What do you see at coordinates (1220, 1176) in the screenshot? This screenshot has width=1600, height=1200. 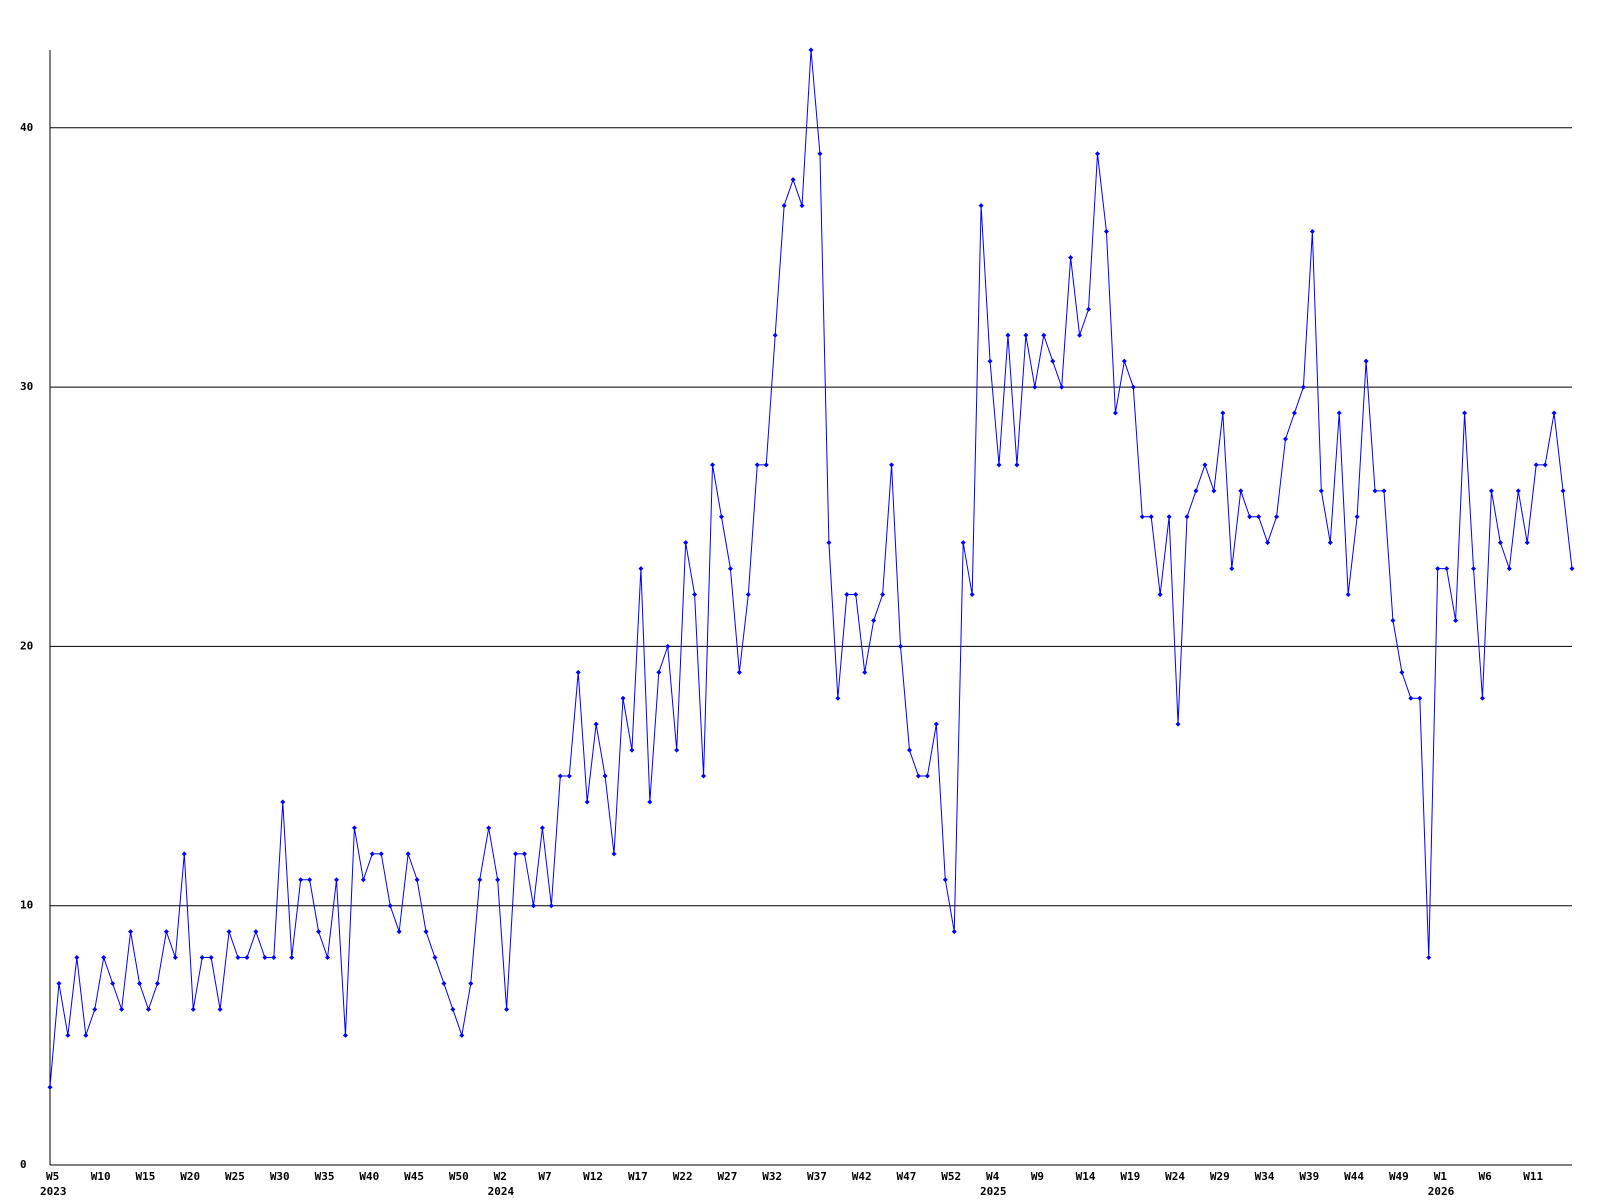 I see `x-tick-label: W29` at bounding box center [1220, 1176].